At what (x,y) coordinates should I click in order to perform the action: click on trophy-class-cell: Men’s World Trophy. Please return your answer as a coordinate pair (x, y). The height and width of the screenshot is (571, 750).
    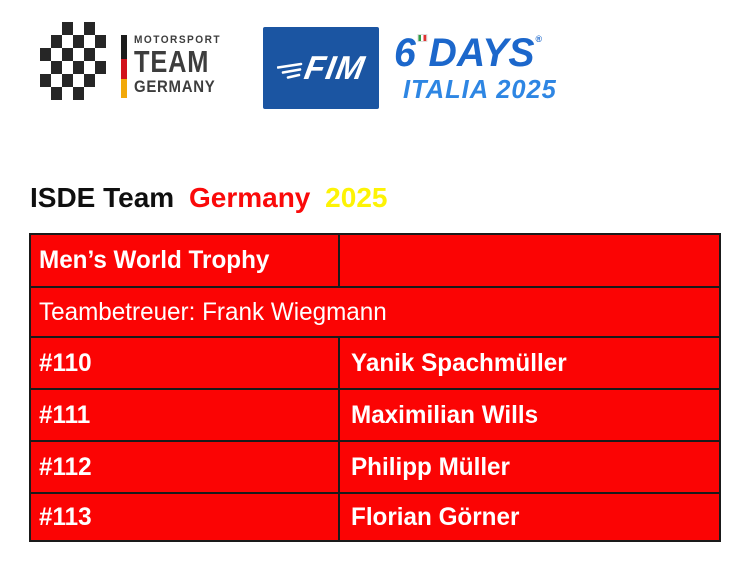
    Looking at the image, I should click on (185, 260).